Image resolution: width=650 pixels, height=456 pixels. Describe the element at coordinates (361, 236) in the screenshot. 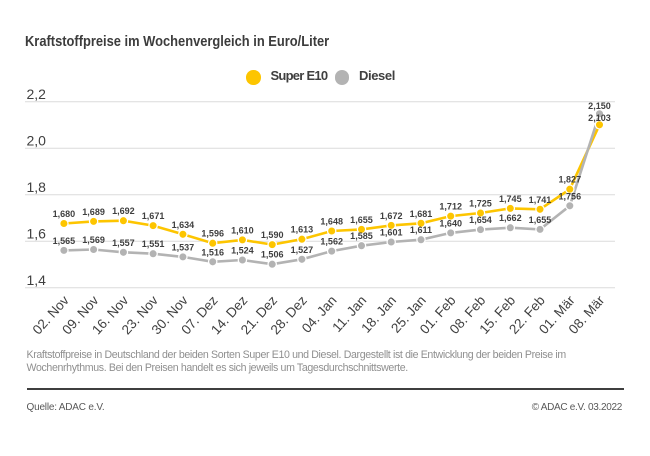

I see `svg-text: 1,585` at that location.